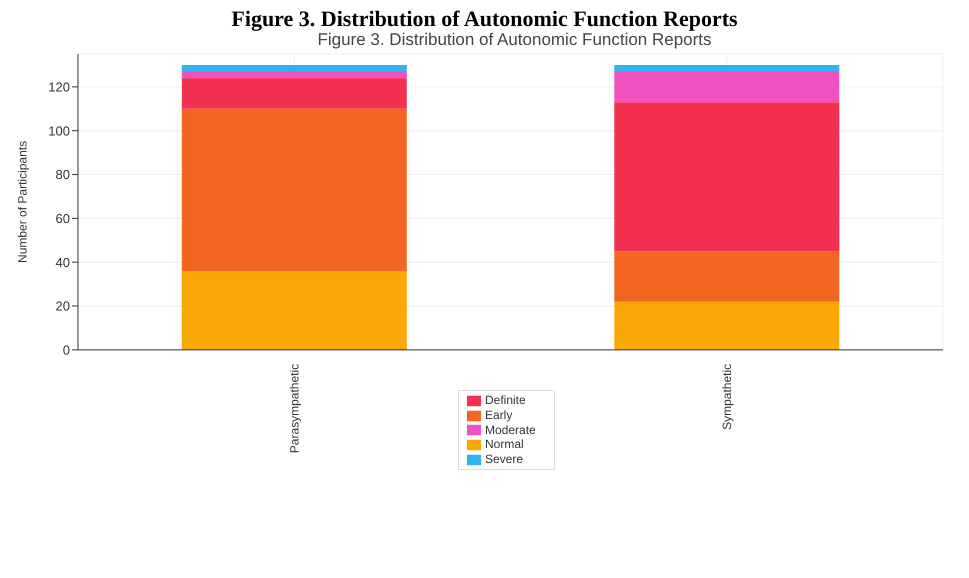  Describe the element at coordinates (727, 397) in the screenshot. I see `x-tick-label: Sympathetic` at that location.